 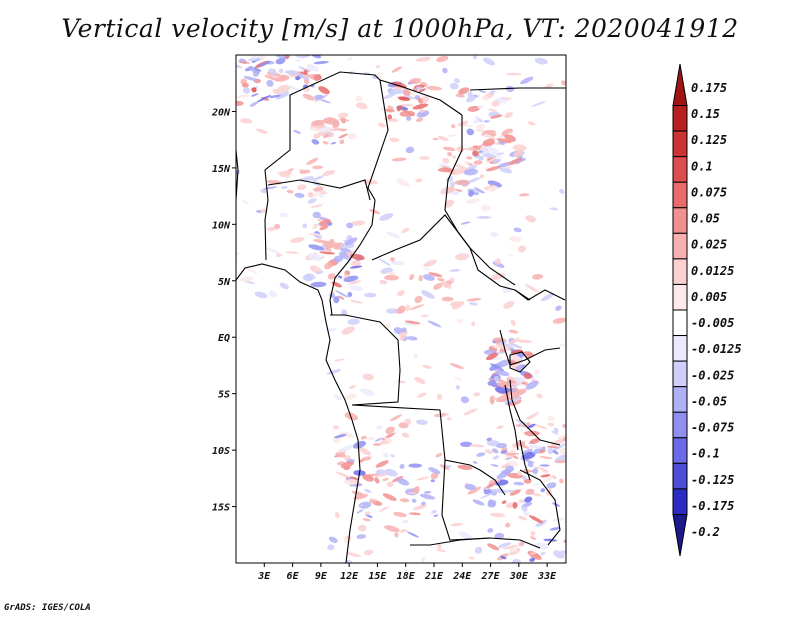 I want to click on border-uganda, so click(x=530, y=347).